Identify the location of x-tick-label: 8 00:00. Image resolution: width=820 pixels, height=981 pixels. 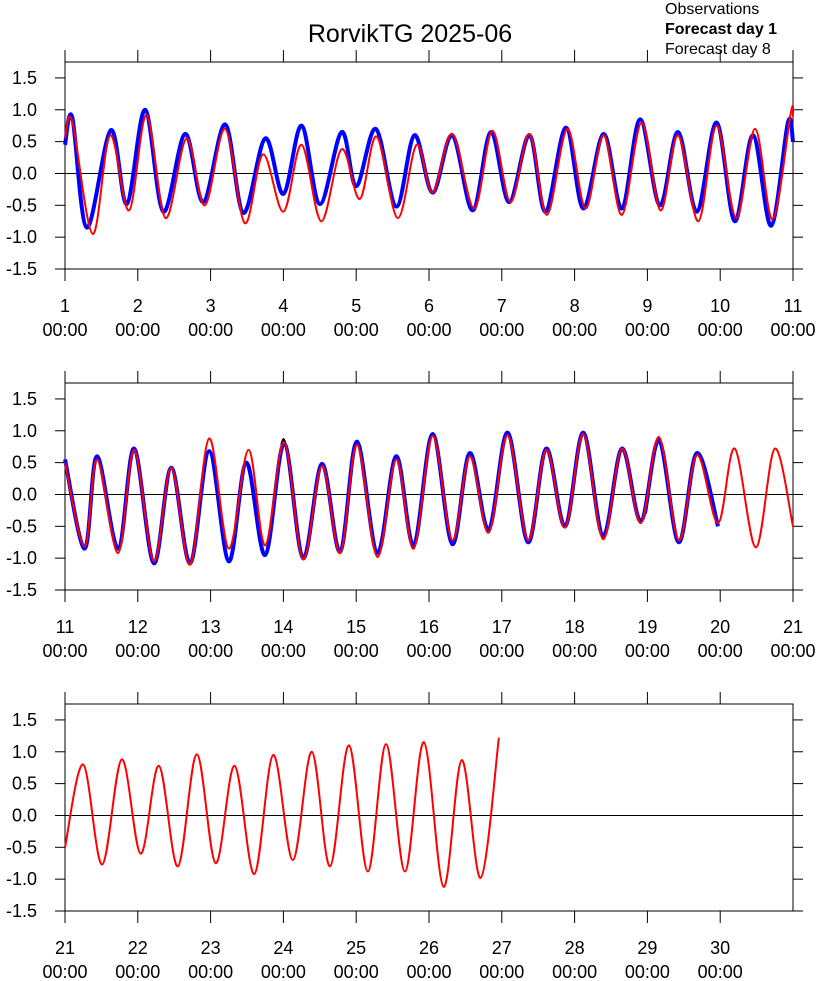
(574, 318).